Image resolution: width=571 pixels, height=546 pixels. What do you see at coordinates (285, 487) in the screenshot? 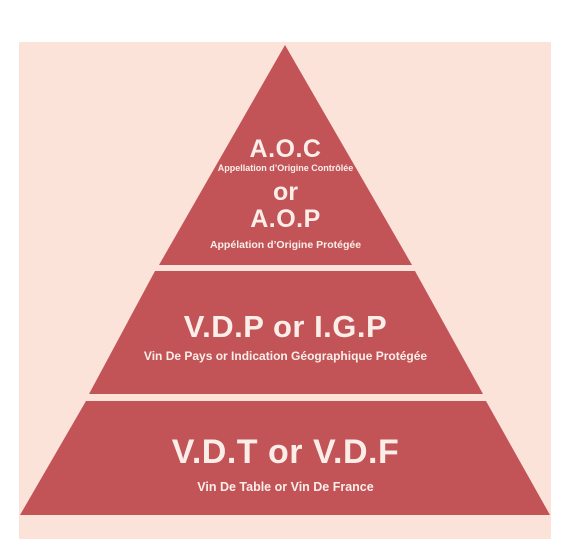
I see `tier-bottom-subtitle: Vin De Table or Vin De France` at bounding box center [285, 487].